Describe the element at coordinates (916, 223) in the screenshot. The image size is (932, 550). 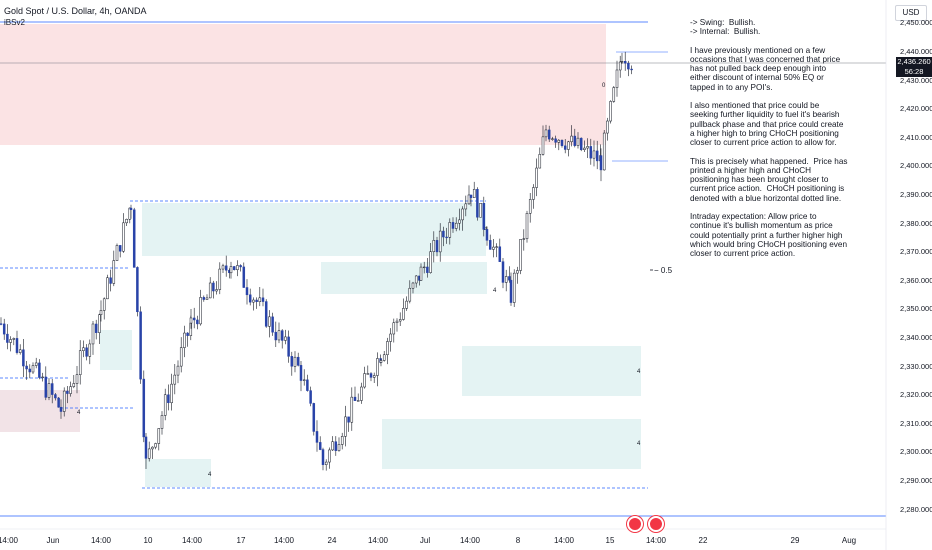
I see `y-tick-label: 2,380.000` at that location.